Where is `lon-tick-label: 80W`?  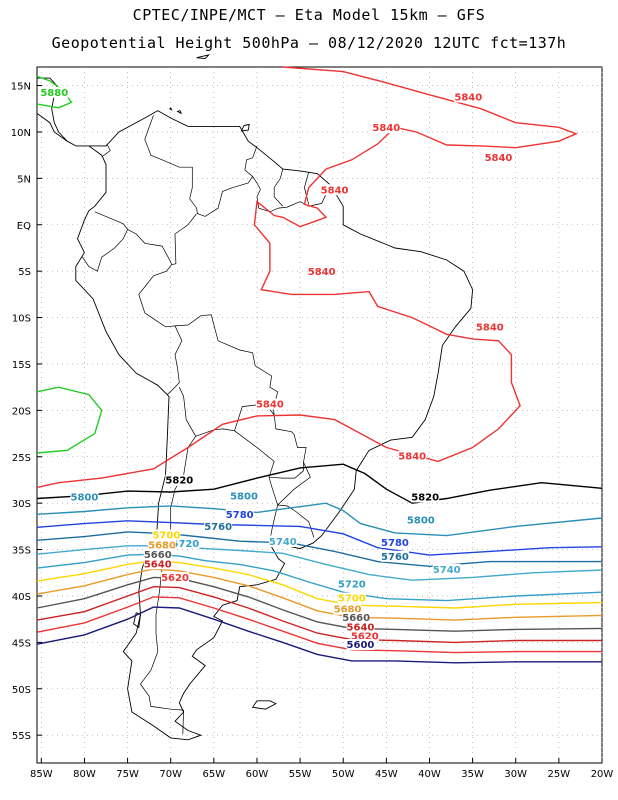 lon-tick-label: 80W is located at coordinates (84, 774).